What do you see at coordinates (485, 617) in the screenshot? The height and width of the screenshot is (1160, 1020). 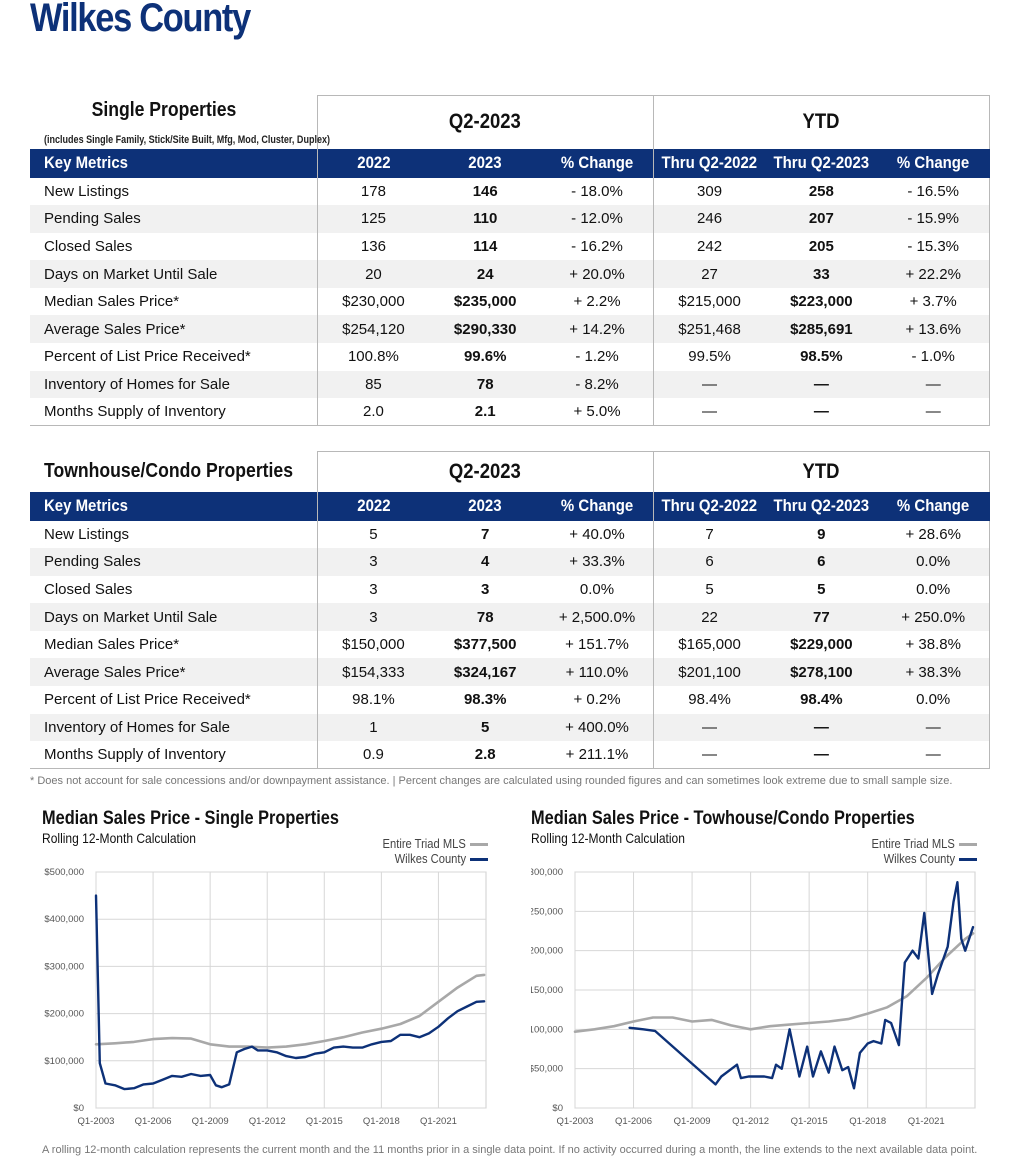 I see `metric-value-cell: 78` at bounding box center [485, 617].